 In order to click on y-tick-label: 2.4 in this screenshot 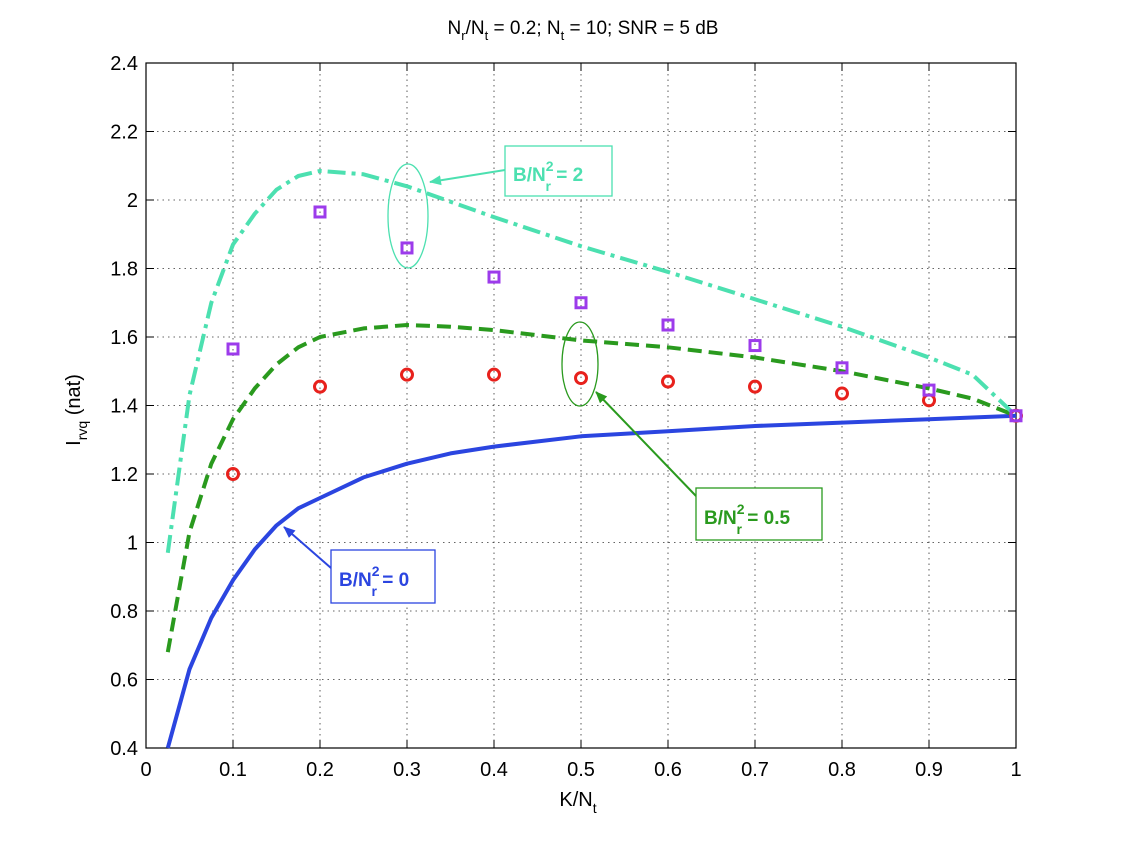, I will do `click(124, 64)`.